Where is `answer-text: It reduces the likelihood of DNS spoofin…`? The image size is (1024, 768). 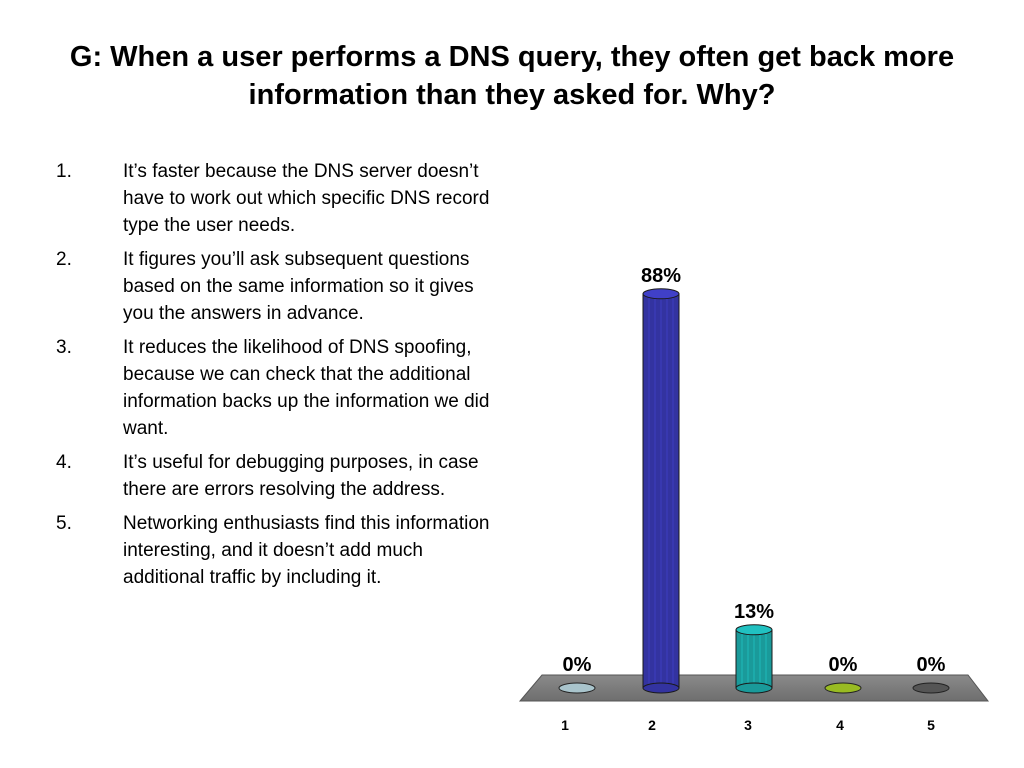
answer-text: It reduces the likelihood of DNS spoofin… is located at coordinates (306, 388).